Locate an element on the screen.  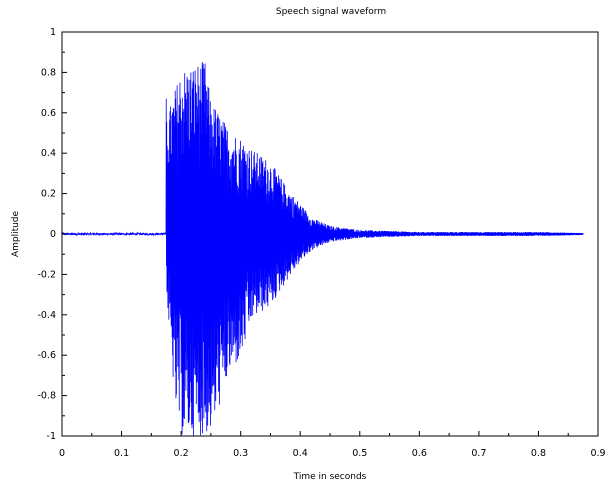
y-tick-label: -0.8 is located at coordinates (46, 396).